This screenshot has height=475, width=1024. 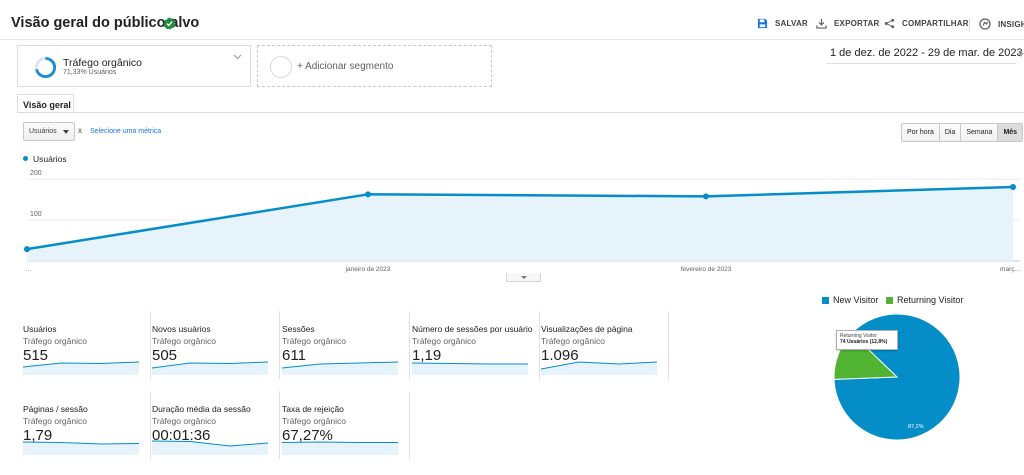 I want to click on share-icon, so click(x=889, y=23).